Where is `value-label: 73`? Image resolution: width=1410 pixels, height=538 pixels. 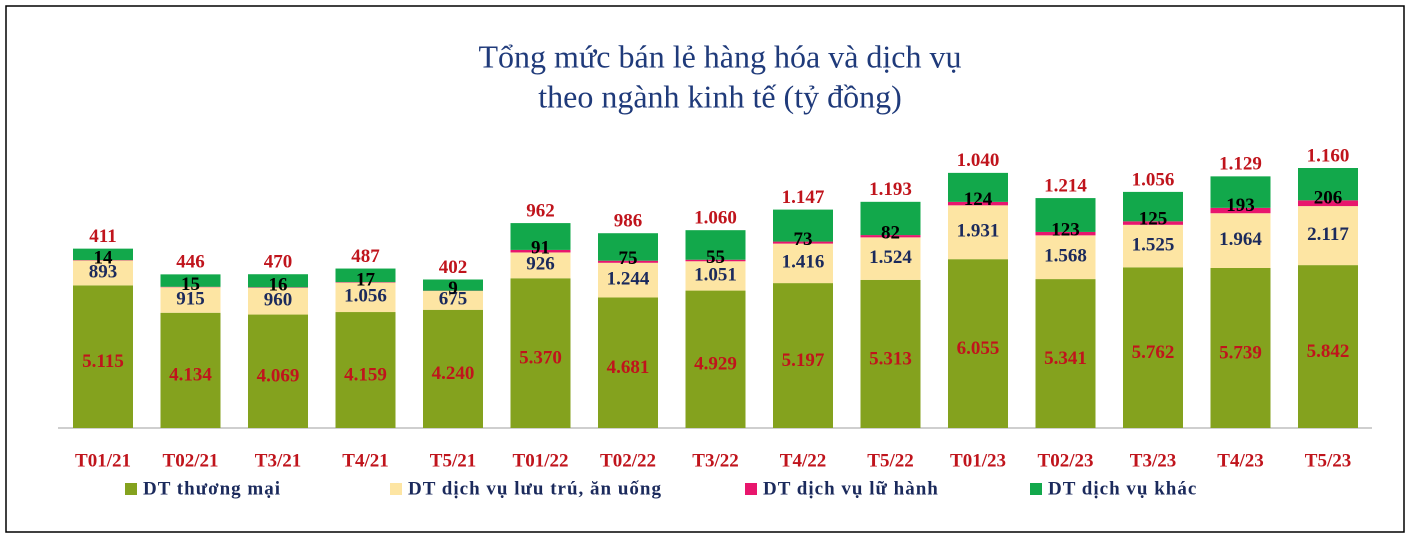
value-label: 73 is located at coordinates (803, 239).